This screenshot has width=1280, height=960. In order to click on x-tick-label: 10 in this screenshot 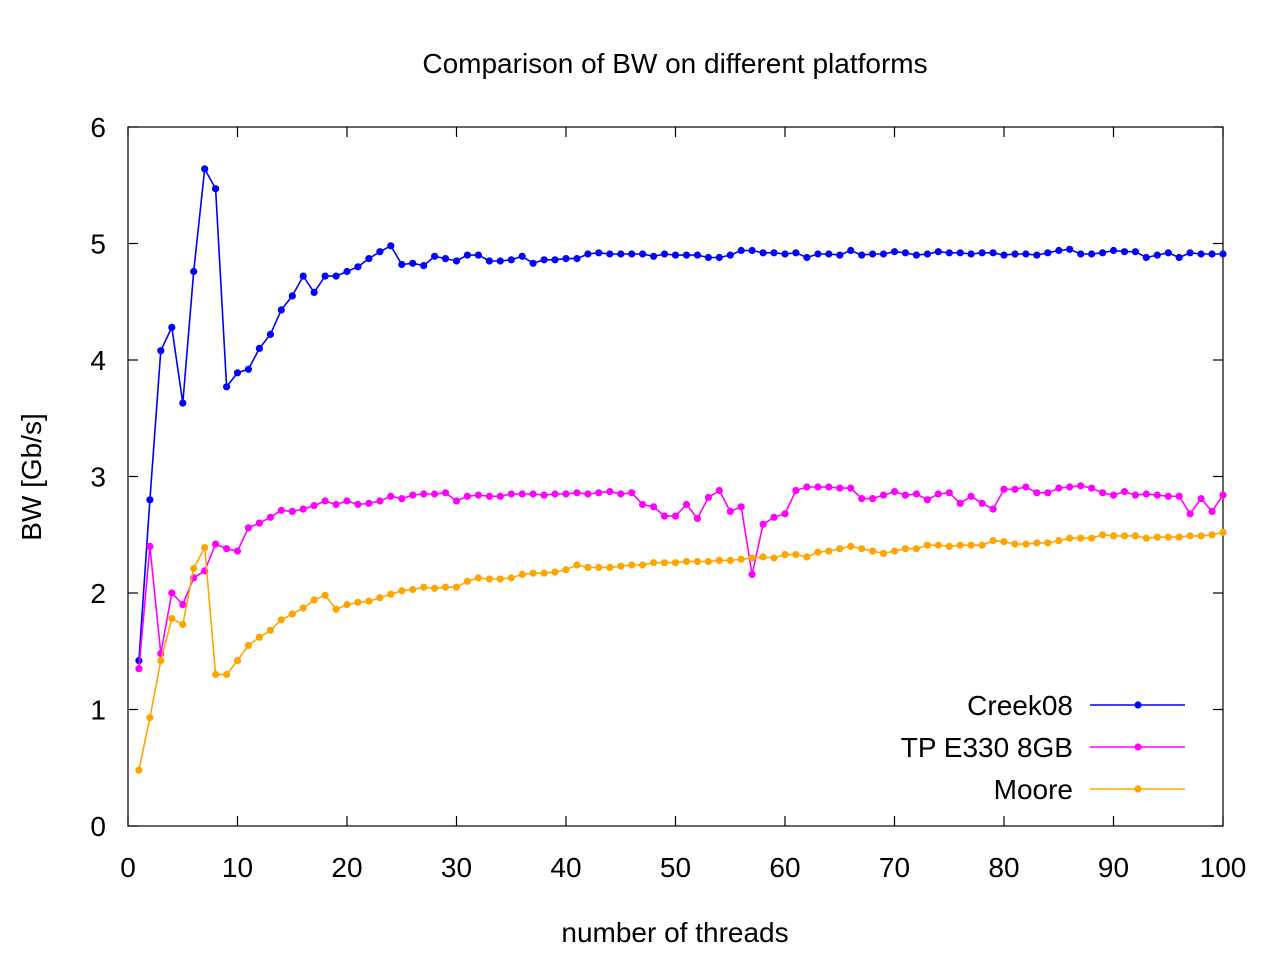, I will do `click(237, 867)`.